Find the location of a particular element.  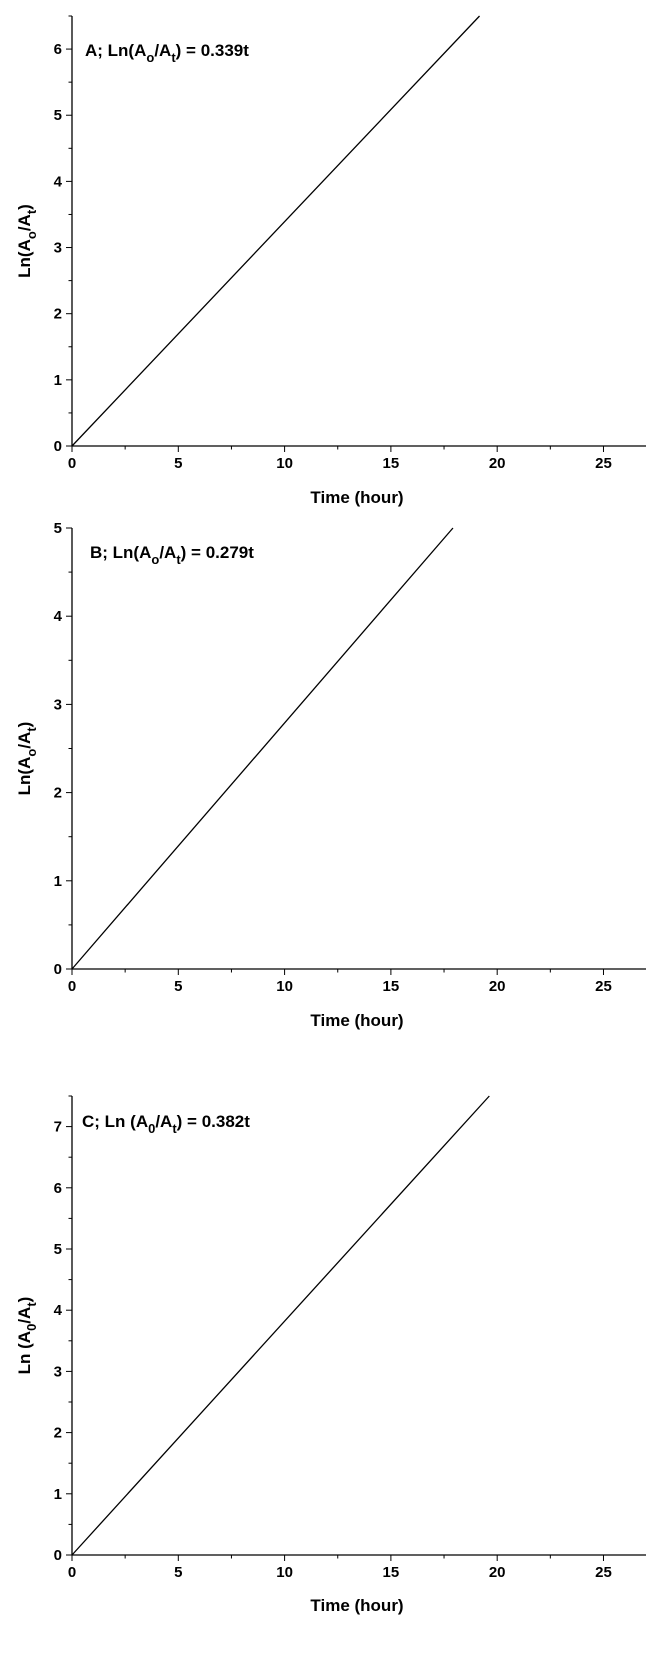

y-axis-label-sub1: 0 is located at coordinates (31, 1327).